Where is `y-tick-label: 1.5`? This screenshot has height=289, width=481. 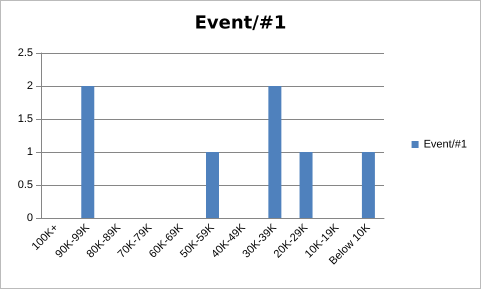
y-tick-label: 1.5 is located at coordinates (25, 119).